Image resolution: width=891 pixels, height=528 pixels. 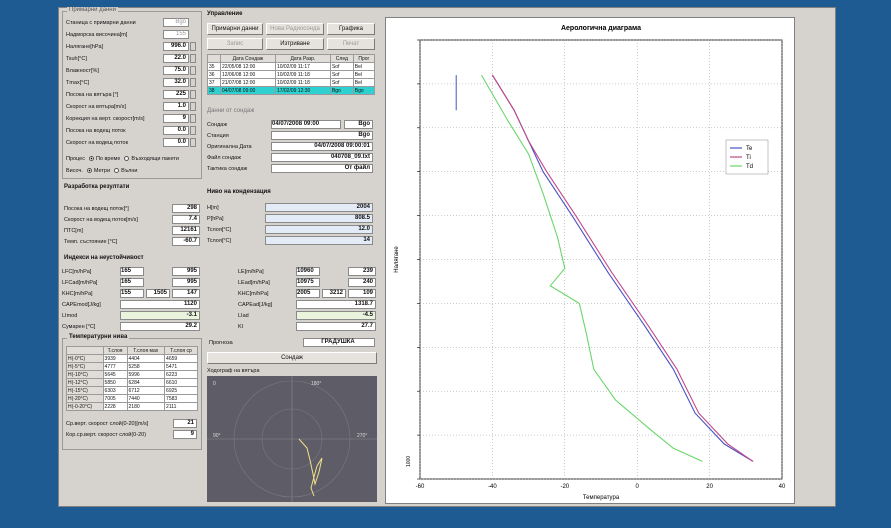 What do you see at coordinates (111, 118) in the screenshot?
I see `primary-field-row: Корекция на верт. скорост[m/s]` at bounding box center [111, 118].